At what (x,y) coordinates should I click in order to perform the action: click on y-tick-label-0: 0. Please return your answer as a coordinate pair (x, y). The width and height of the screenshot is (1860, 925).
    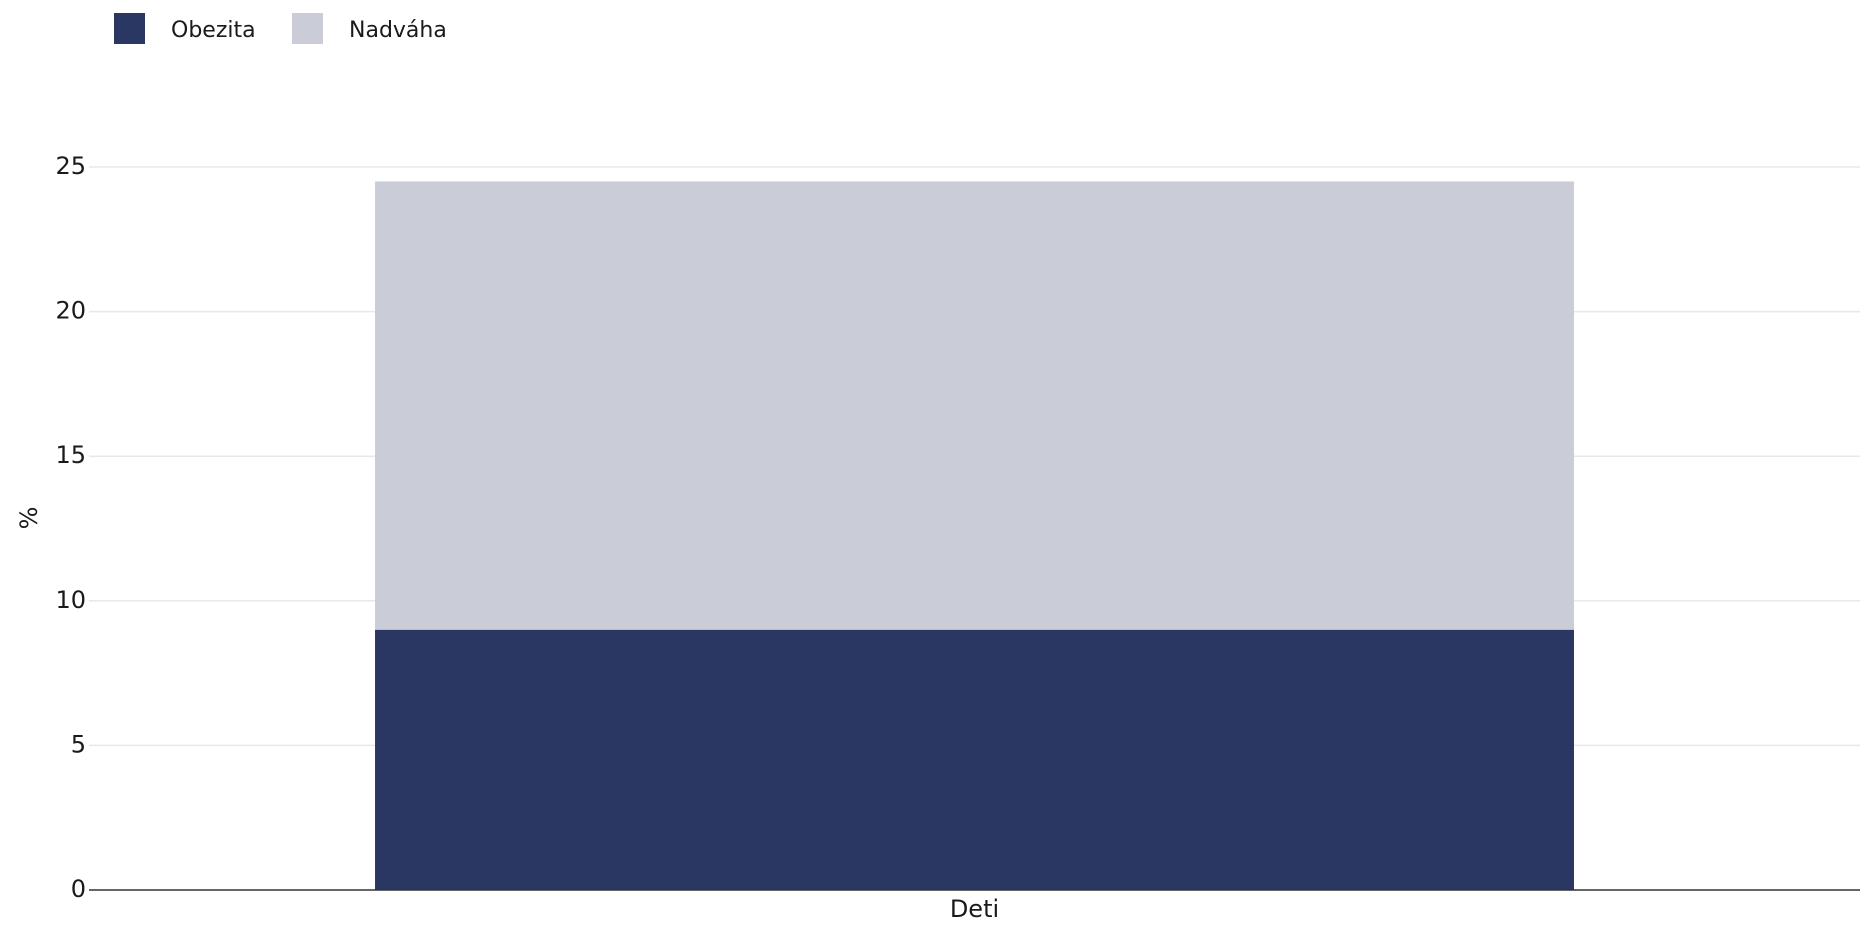
    Looking at the image, I should click on (78, 889).